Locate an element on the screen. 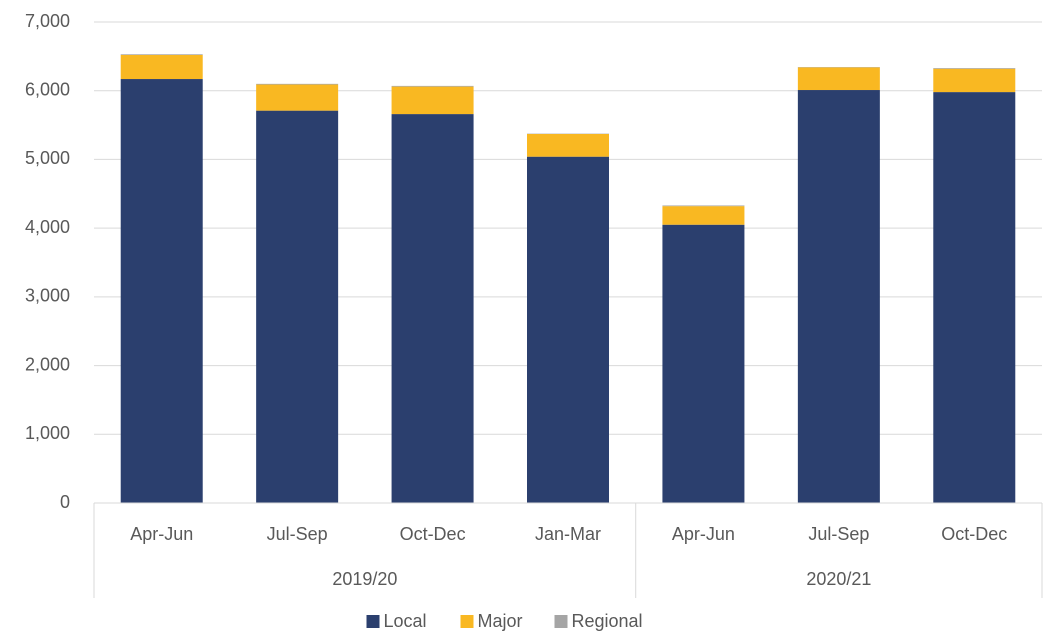 The width and height of the screenshot is (1045, 635). group-label: 2020/21 is located at coordinates (838, 579).